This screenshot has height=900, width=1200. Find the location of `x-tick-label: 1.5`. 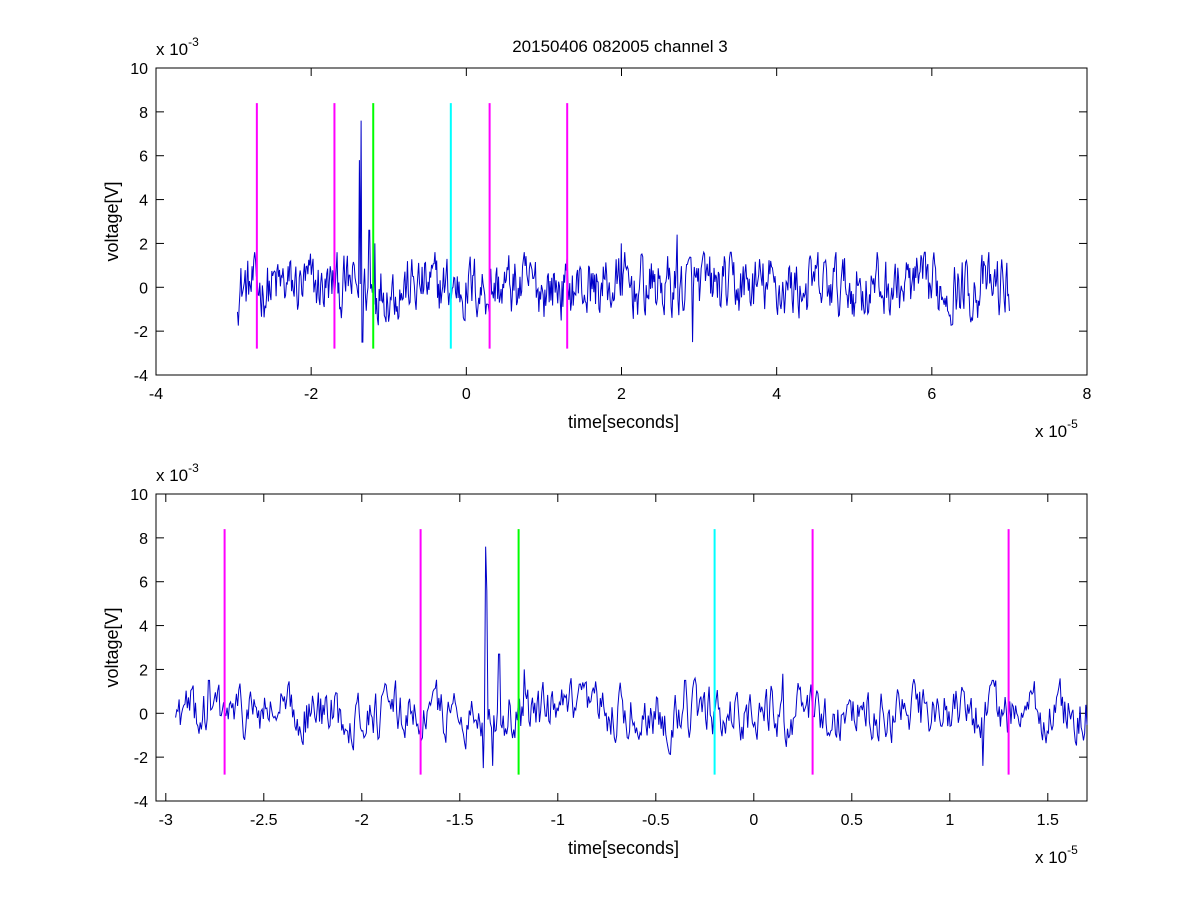

x-tick-label: 1.5 is located at coordinates (1048, 820).